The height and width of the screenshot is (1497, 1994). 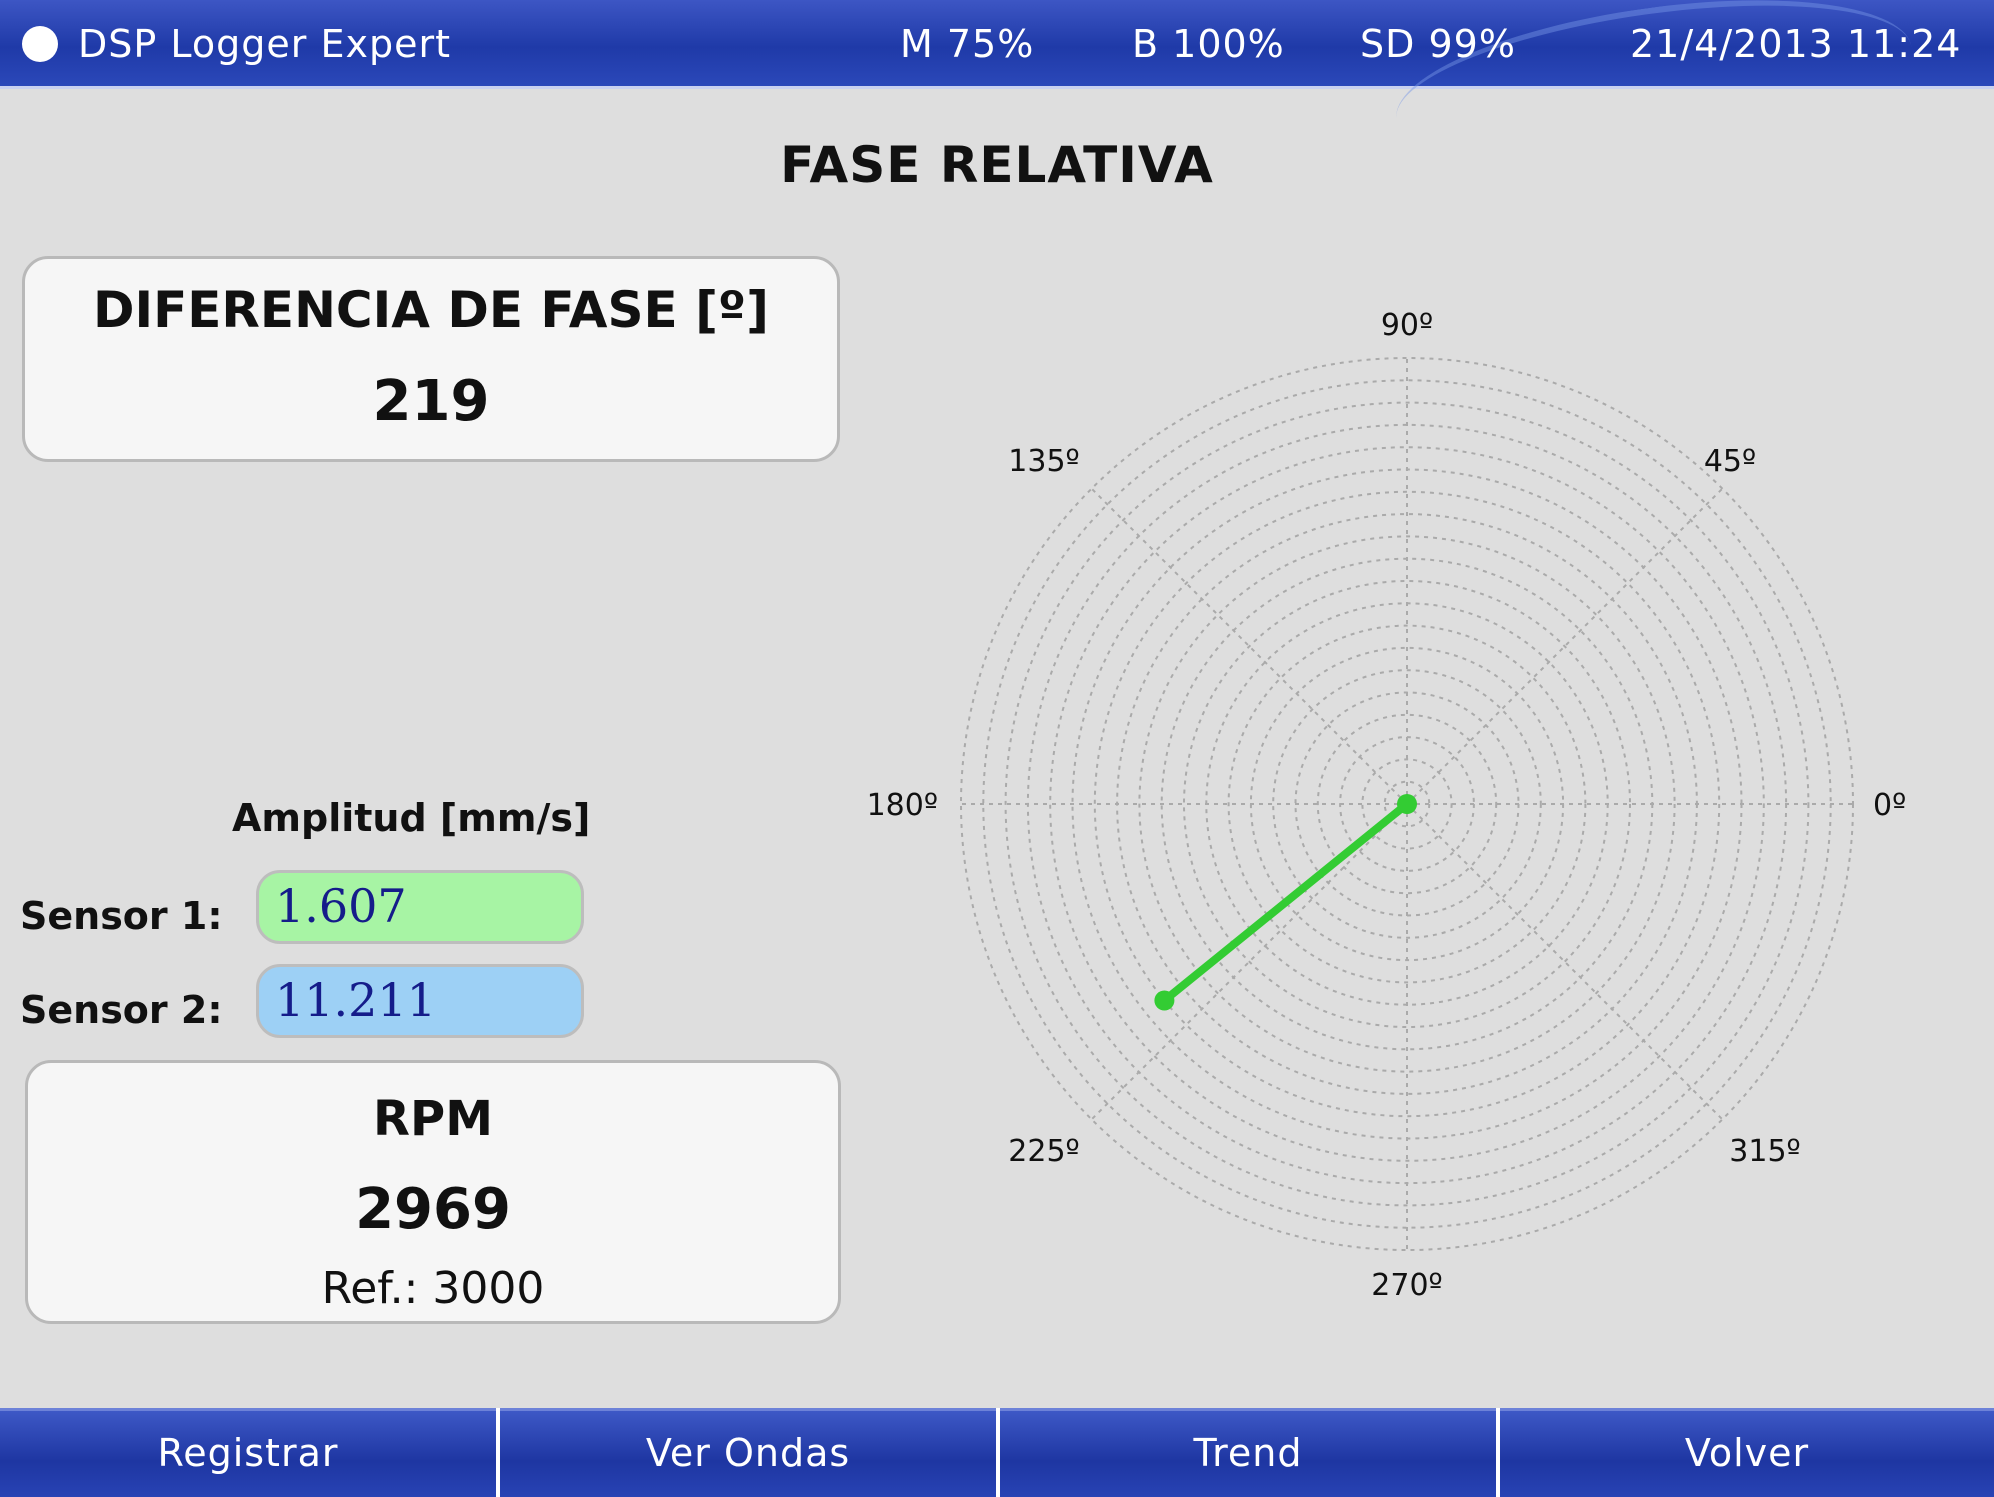 I want to click on ver-ondas-button: Ver Ondas, so click(x=748, y=1452).